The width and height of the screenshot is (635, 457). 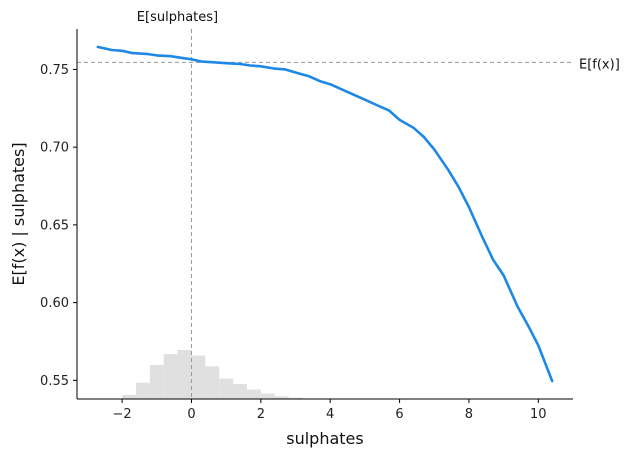 I want to click on x-tick-label: 10, so click(x=538, y=414).